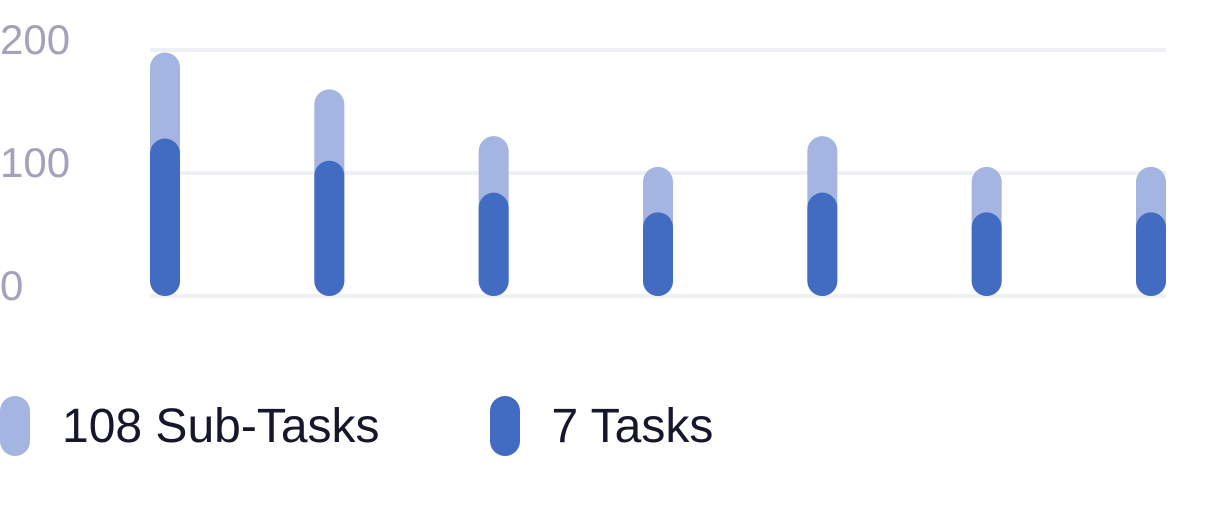 The image size is (1222, 512). I want to click on legend-item-tasks: 7 Tasks, so click(601, 426).